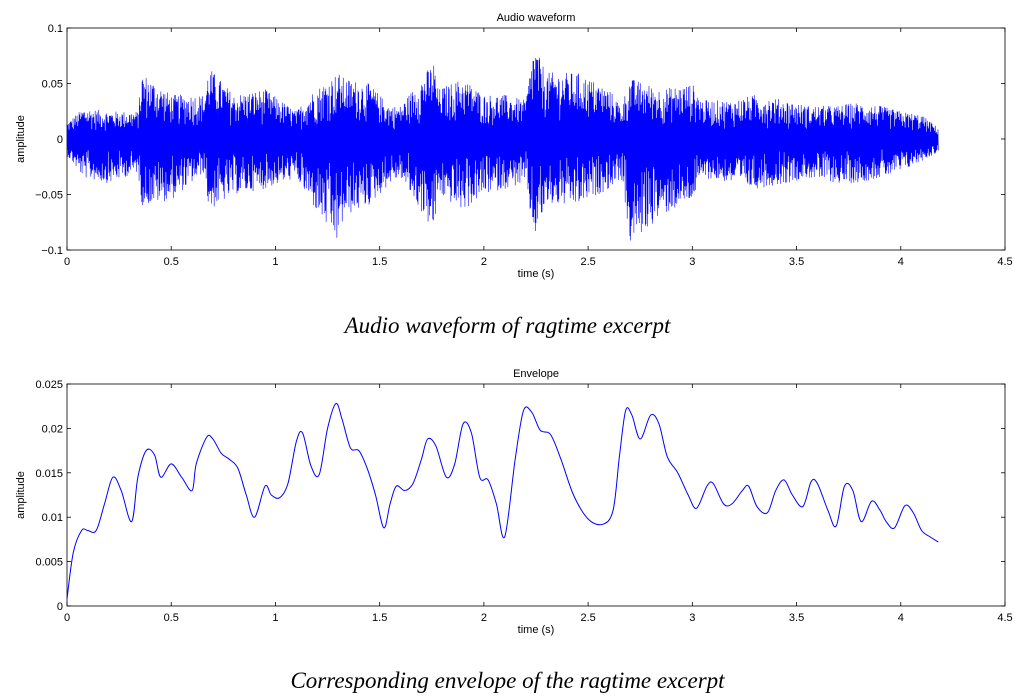  I want to click on y-tick-label: 0.025, so click(49, 385).